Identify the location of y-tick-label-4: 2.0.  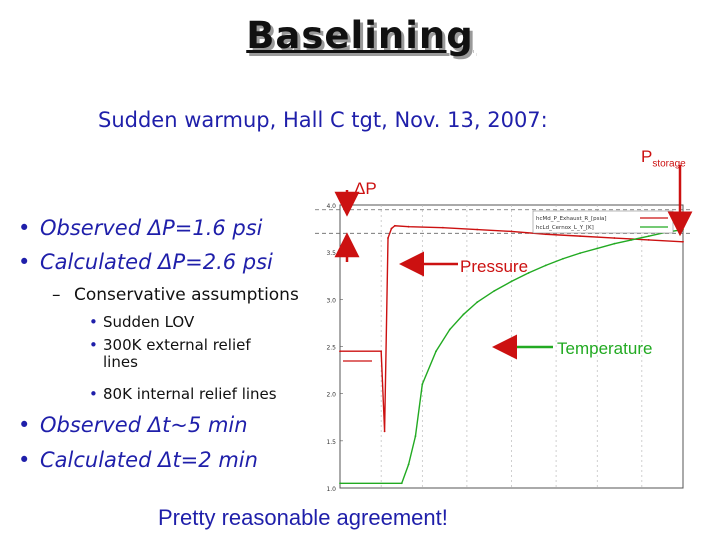
(331, 395).